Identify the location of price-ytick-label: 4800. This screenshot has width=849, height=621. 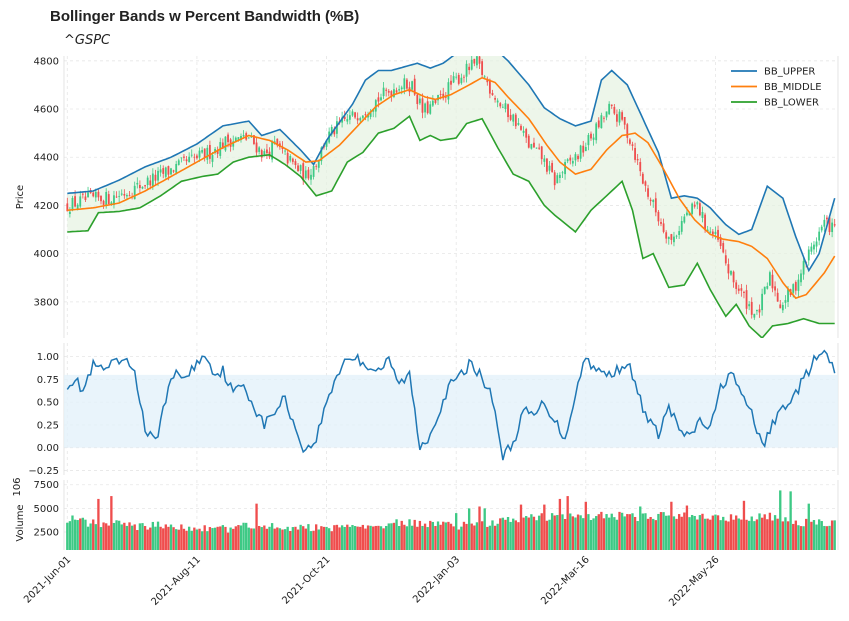
(46, 61).